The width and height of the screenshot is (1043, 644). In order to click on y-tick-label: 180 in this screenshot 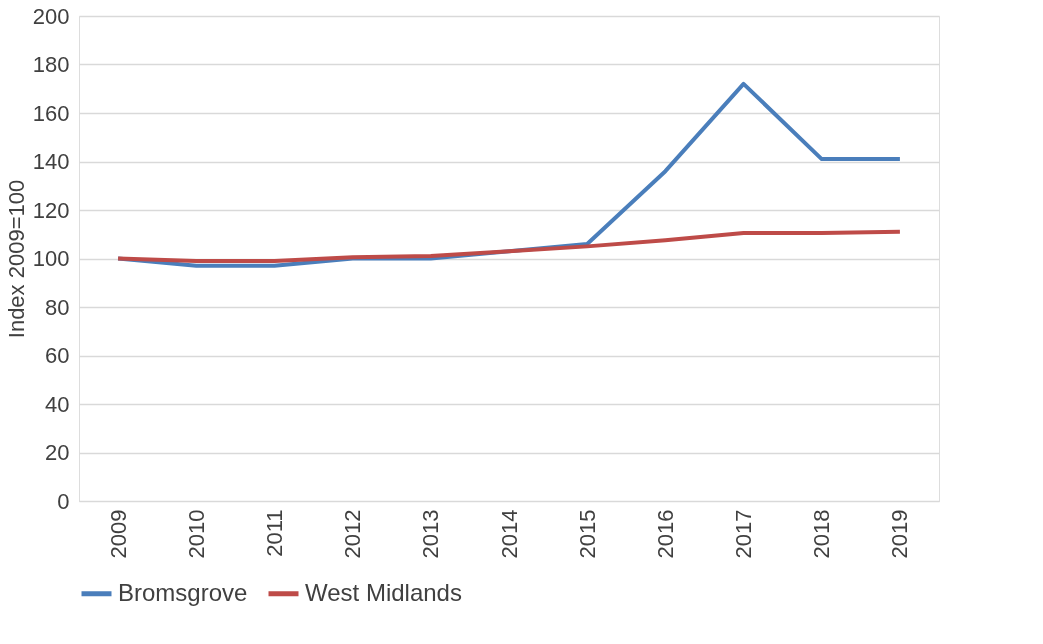, I will do `click(51, 64)`.